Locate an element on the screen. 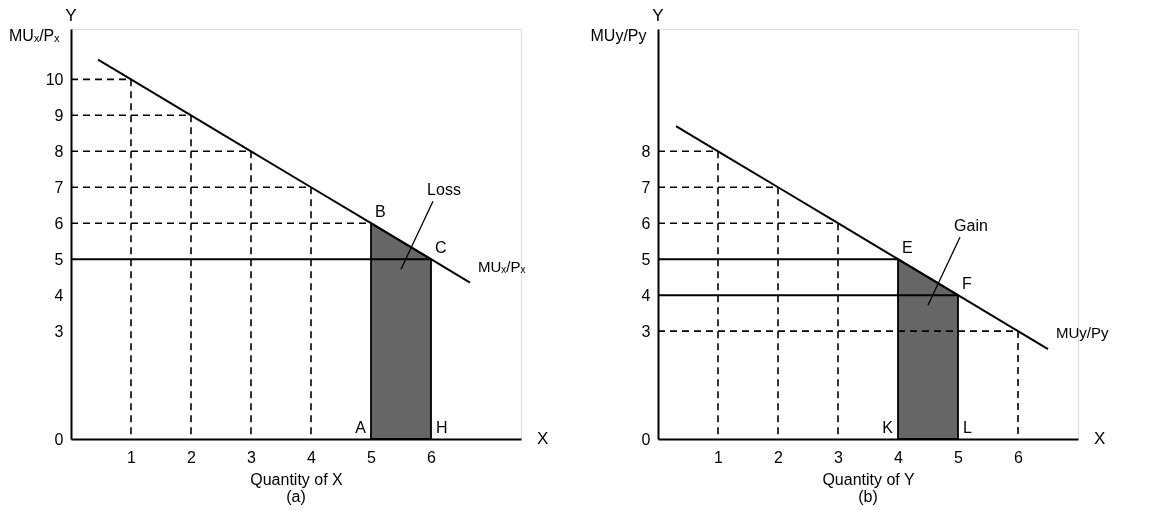 The width and height of the screenshot is (1150, 525). x-axis-title: Quantity of X is located at coordinates (297, 479).